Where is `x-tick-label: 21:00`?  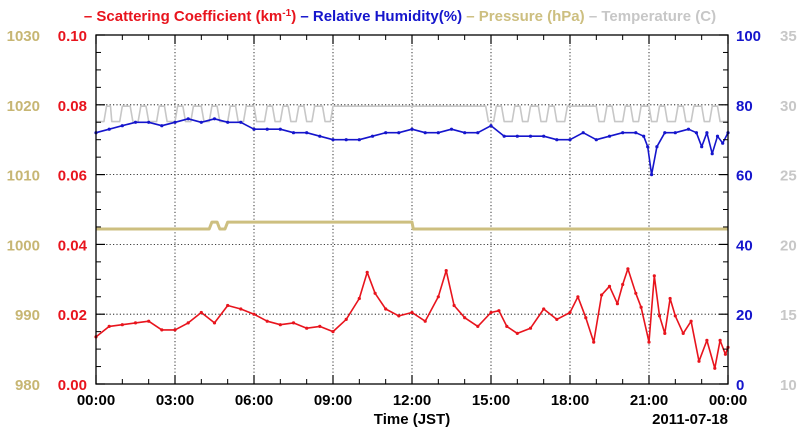 x-tick-label: 21:00 is located at coordinates (649, 400).